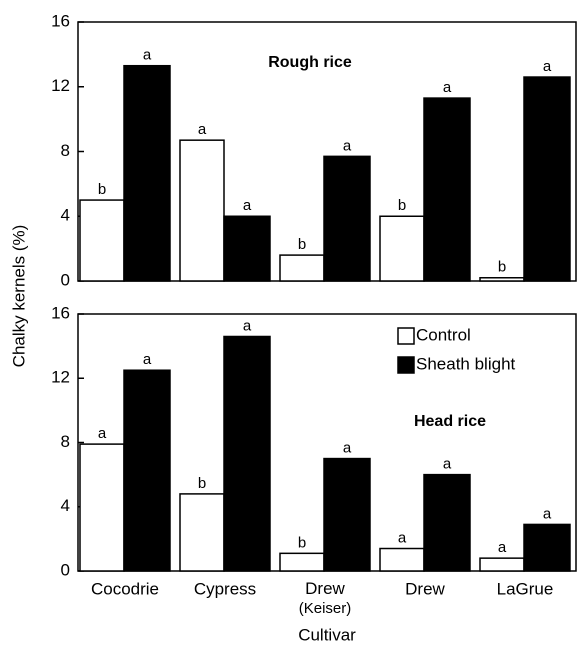 The height and width of the screenshot is (652, 577). I want to click on x-tick-label: LaGrue, so click(525, 588).